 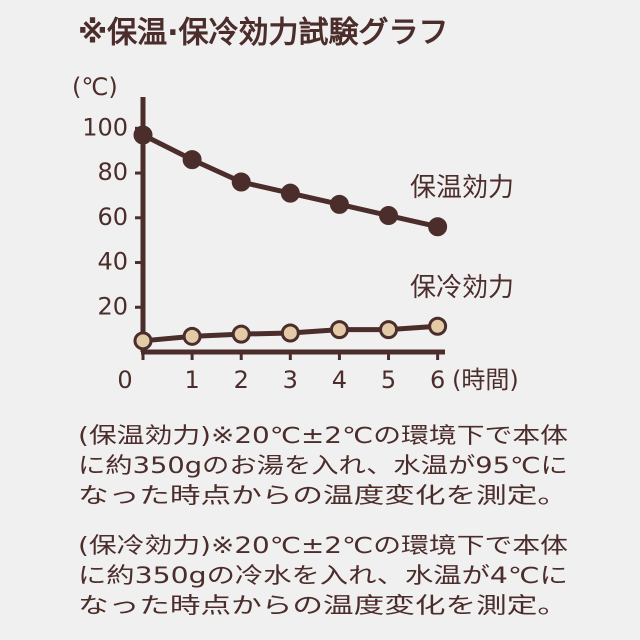 What do you see at coordinates (290, 380) in the screenshot?
I see `x-tick-label: 3` at bounding box center [290, 380].